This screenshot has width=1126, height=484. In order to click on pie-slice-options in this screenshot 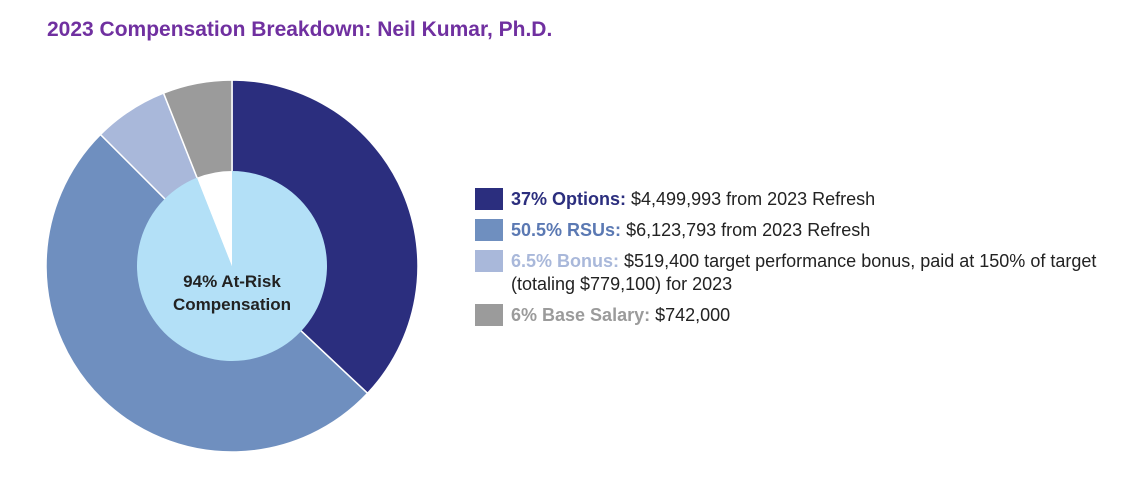, I will do `click(325, 237)`.